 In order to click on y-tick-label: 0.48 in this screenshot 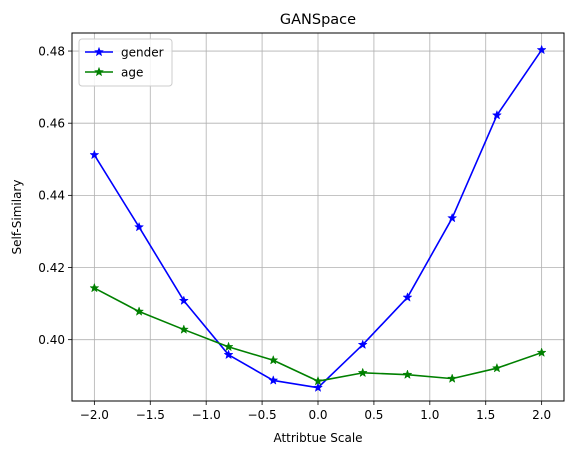, I will do `click(51, 51)`.